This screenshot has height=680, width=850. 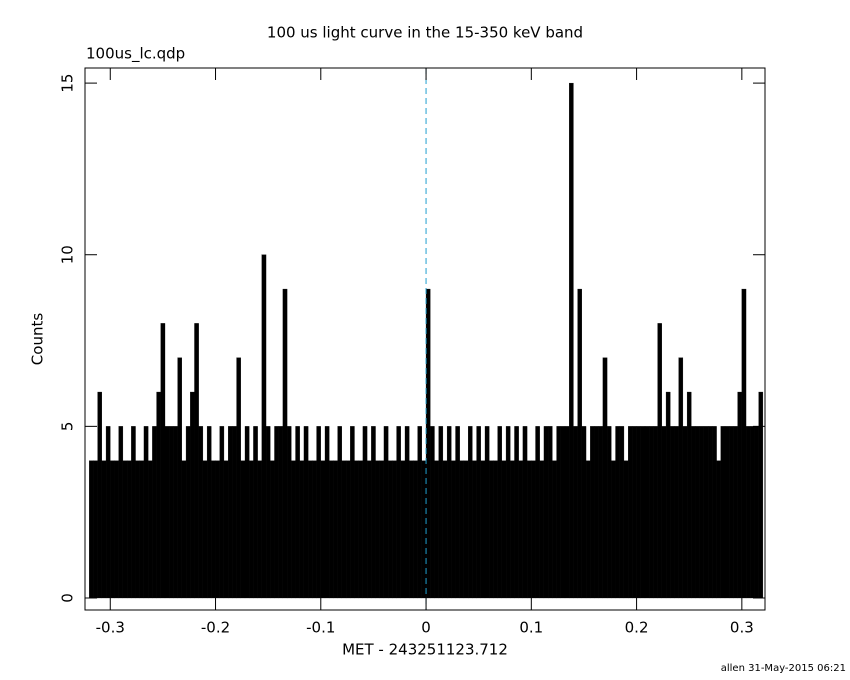 What do you see at coordinates (110, 628) in the screenshot?
I see `x-tick-label: -0.3` at bounding box center [110, 628].